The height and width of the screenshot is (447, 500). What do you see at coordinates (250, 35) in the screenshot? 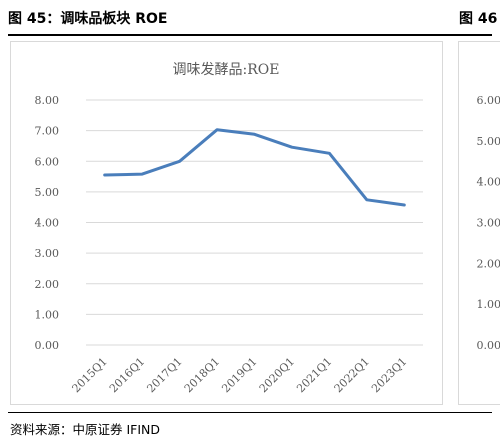
I see `header-rule` at bounding box center [250, 35].